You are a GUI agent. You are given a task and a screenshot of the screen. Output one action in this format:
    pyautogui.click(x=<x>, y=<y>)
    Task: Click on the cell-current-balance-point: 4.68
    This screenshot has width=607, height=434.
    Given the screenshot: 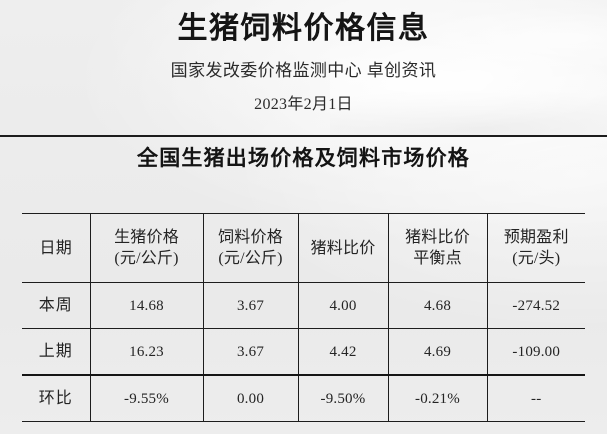 What is the action you would take?
    pyautogui.click(x=437, y=305)
    